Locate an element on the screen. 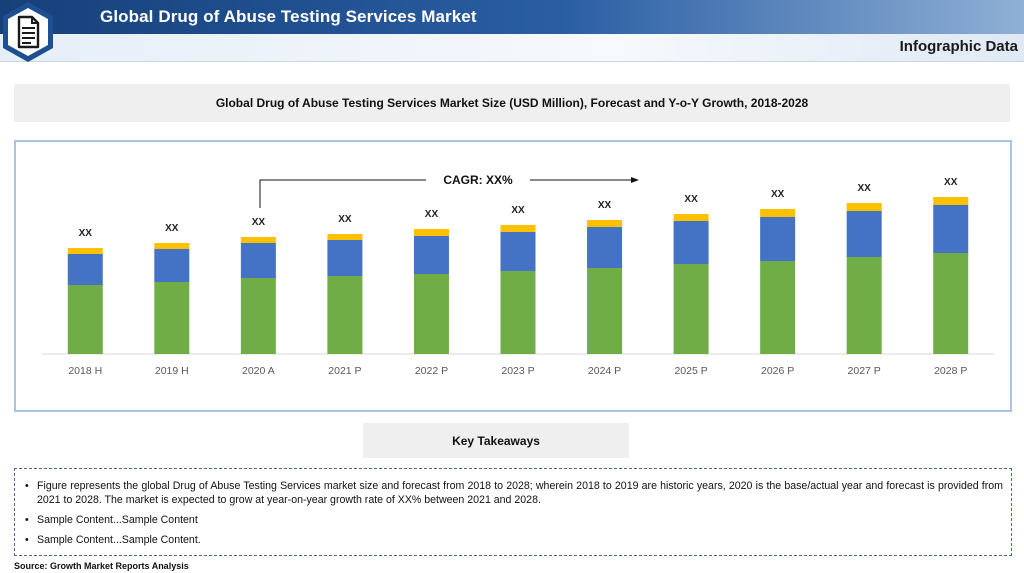  x-tick-label: 2027 P is located at coordinates (864, 371).